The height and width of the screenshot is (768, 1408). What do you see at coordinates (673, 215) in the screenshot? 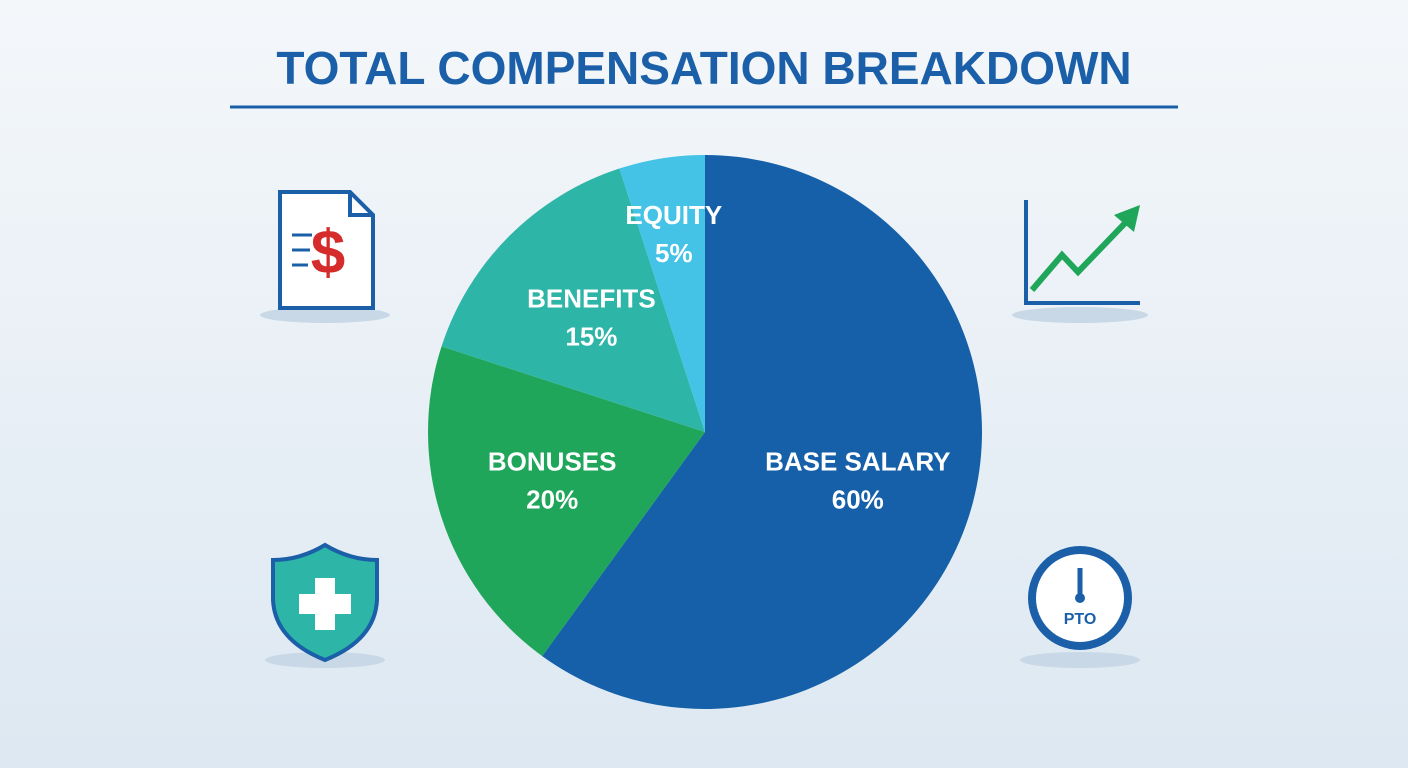
I see `slice-label: EQUITY` at bounding box center [673, 215].